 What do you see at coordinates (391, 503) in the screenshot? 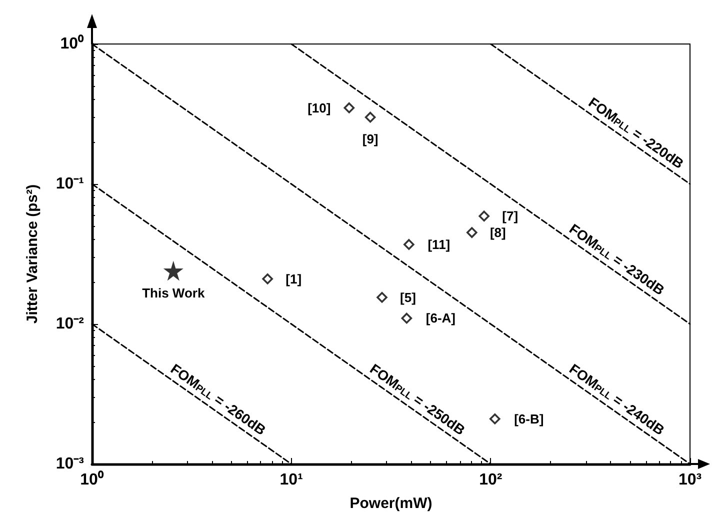
I see `x-axis-title: Power(mW)` at bounding box center [391, 503].